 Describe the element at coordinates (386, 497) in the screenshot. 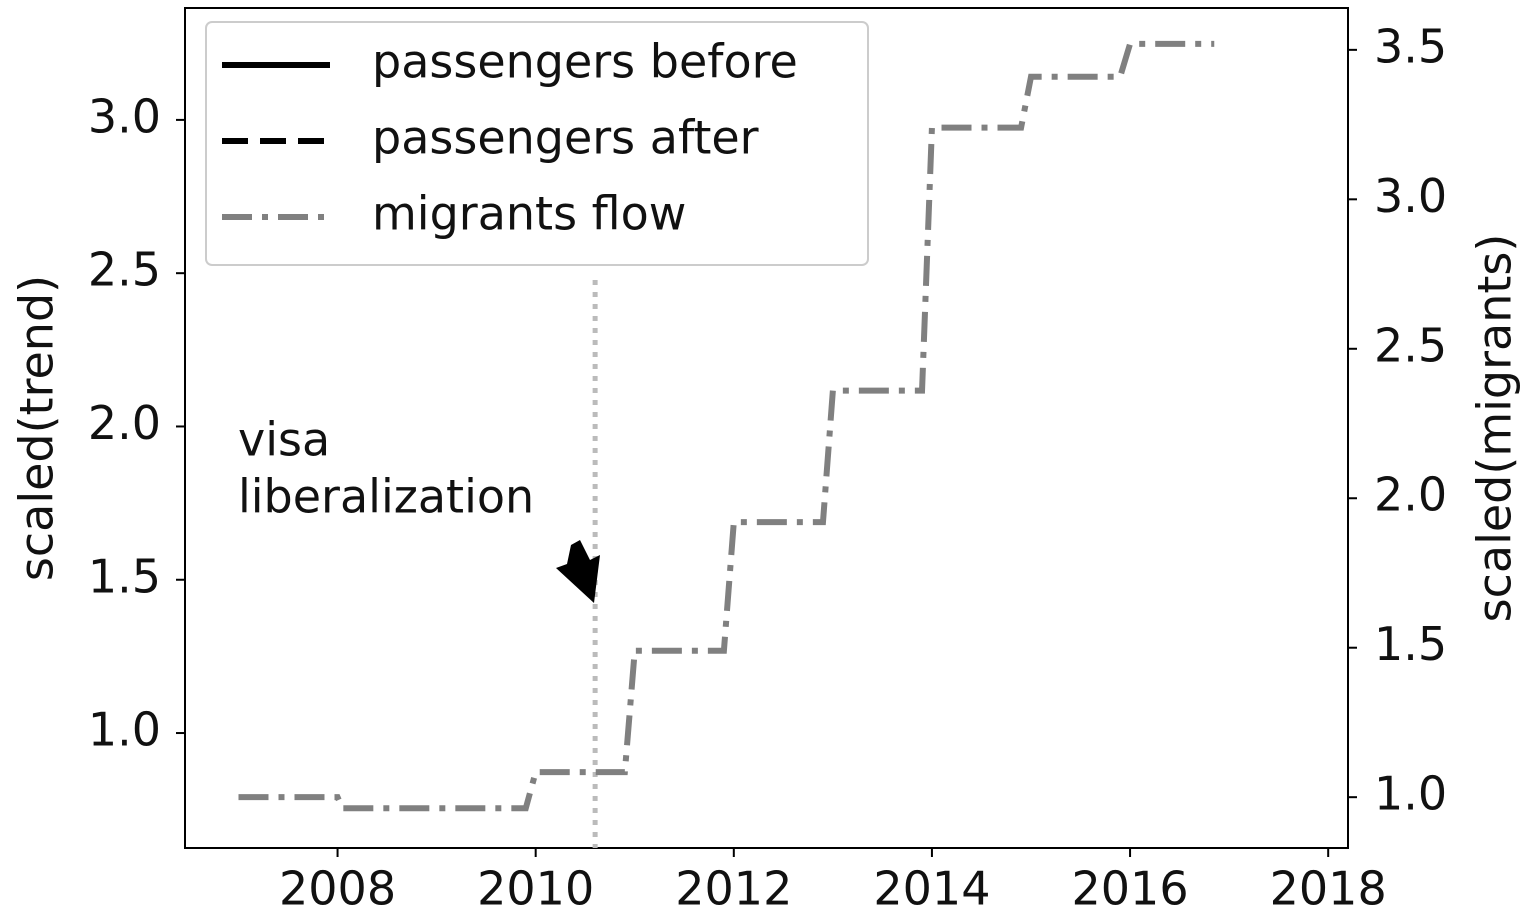

I see `annotation: liberalization` at that location.